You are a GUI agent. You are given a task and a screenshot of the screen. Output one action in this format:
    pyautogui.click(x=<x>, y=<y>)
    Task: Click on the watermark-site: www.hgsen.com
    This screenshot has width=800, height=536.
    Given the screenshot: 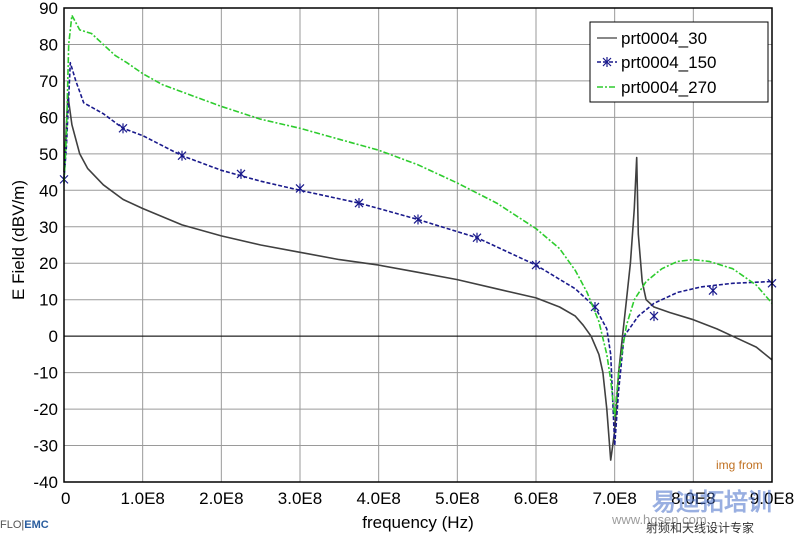 What is the action you would take?
    pyautogui.click(x=659, y=519)
    